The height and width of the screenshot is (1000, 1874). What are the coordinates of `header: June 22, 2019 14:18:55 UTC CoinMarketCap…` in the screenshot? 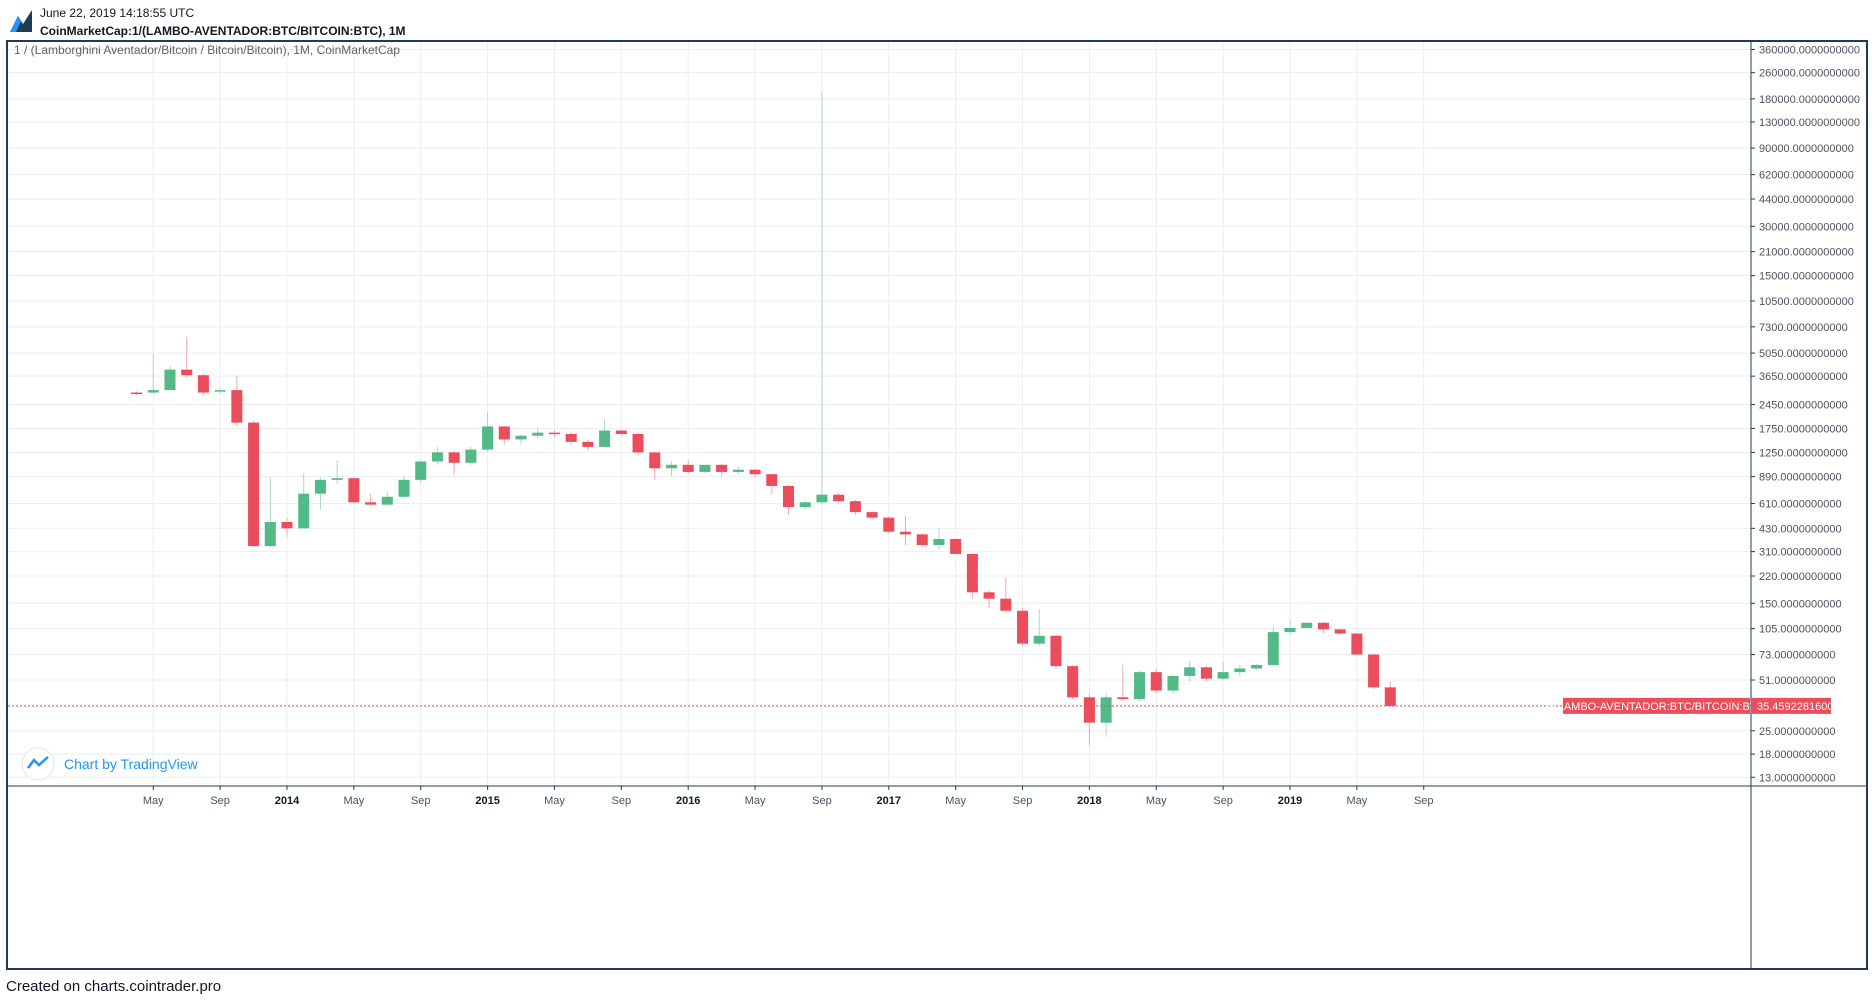 It's located at (937, 20).